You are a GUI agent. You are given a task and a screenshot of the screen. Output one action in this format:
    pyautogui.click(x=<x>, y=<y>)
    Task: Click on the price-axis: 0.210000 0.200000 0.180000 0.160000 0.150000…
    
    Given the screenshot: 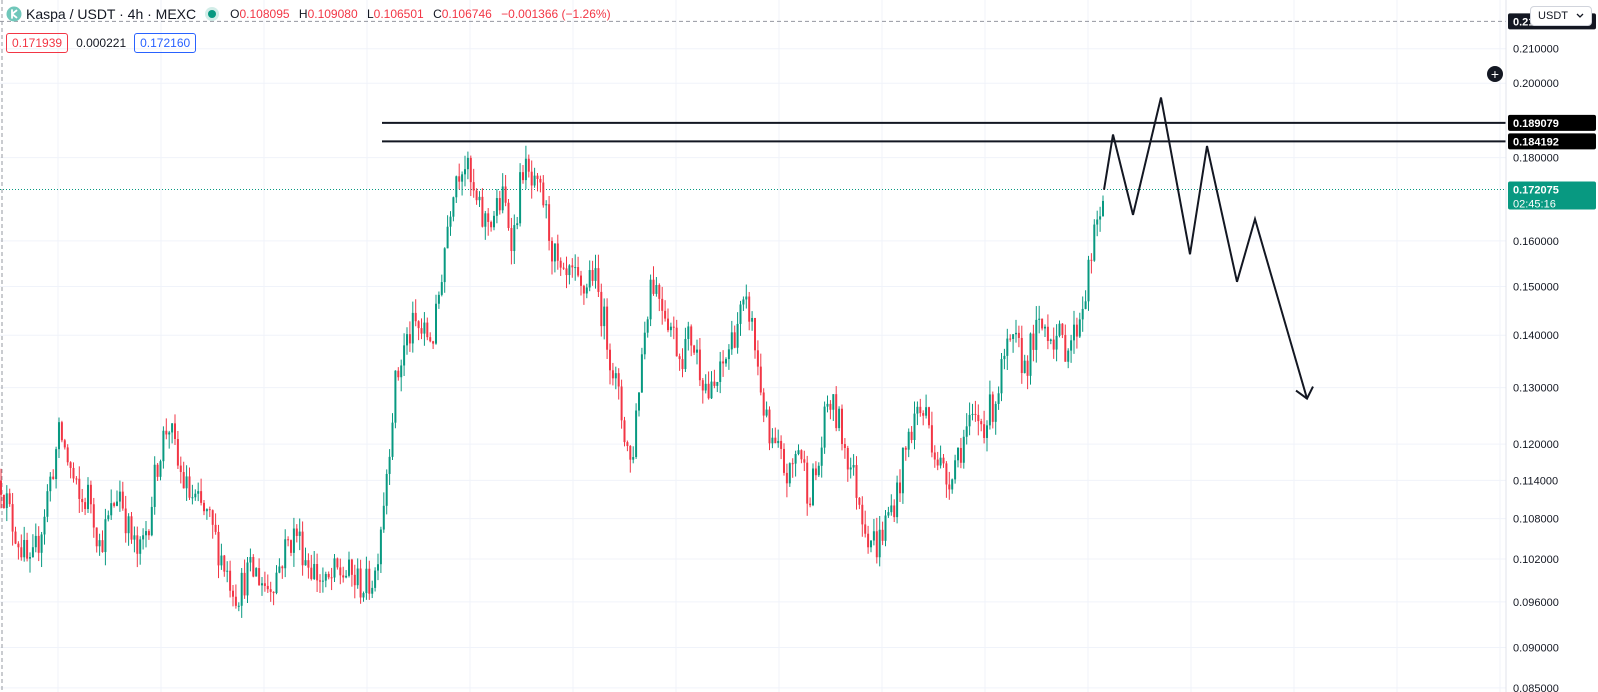 What is the action you would take?
    pyautogui.click(x=1551, y=346)
    